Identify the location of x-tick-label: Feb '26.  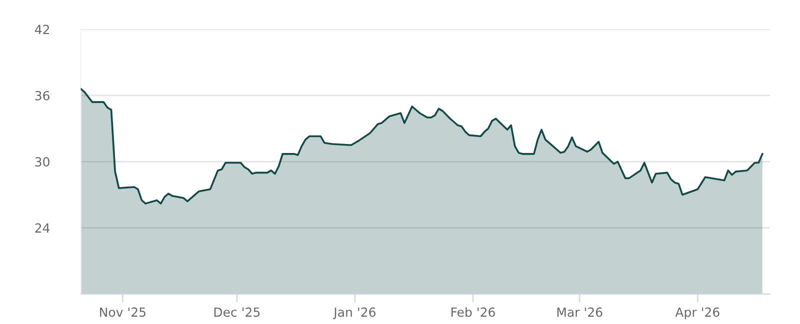
(473, 312).